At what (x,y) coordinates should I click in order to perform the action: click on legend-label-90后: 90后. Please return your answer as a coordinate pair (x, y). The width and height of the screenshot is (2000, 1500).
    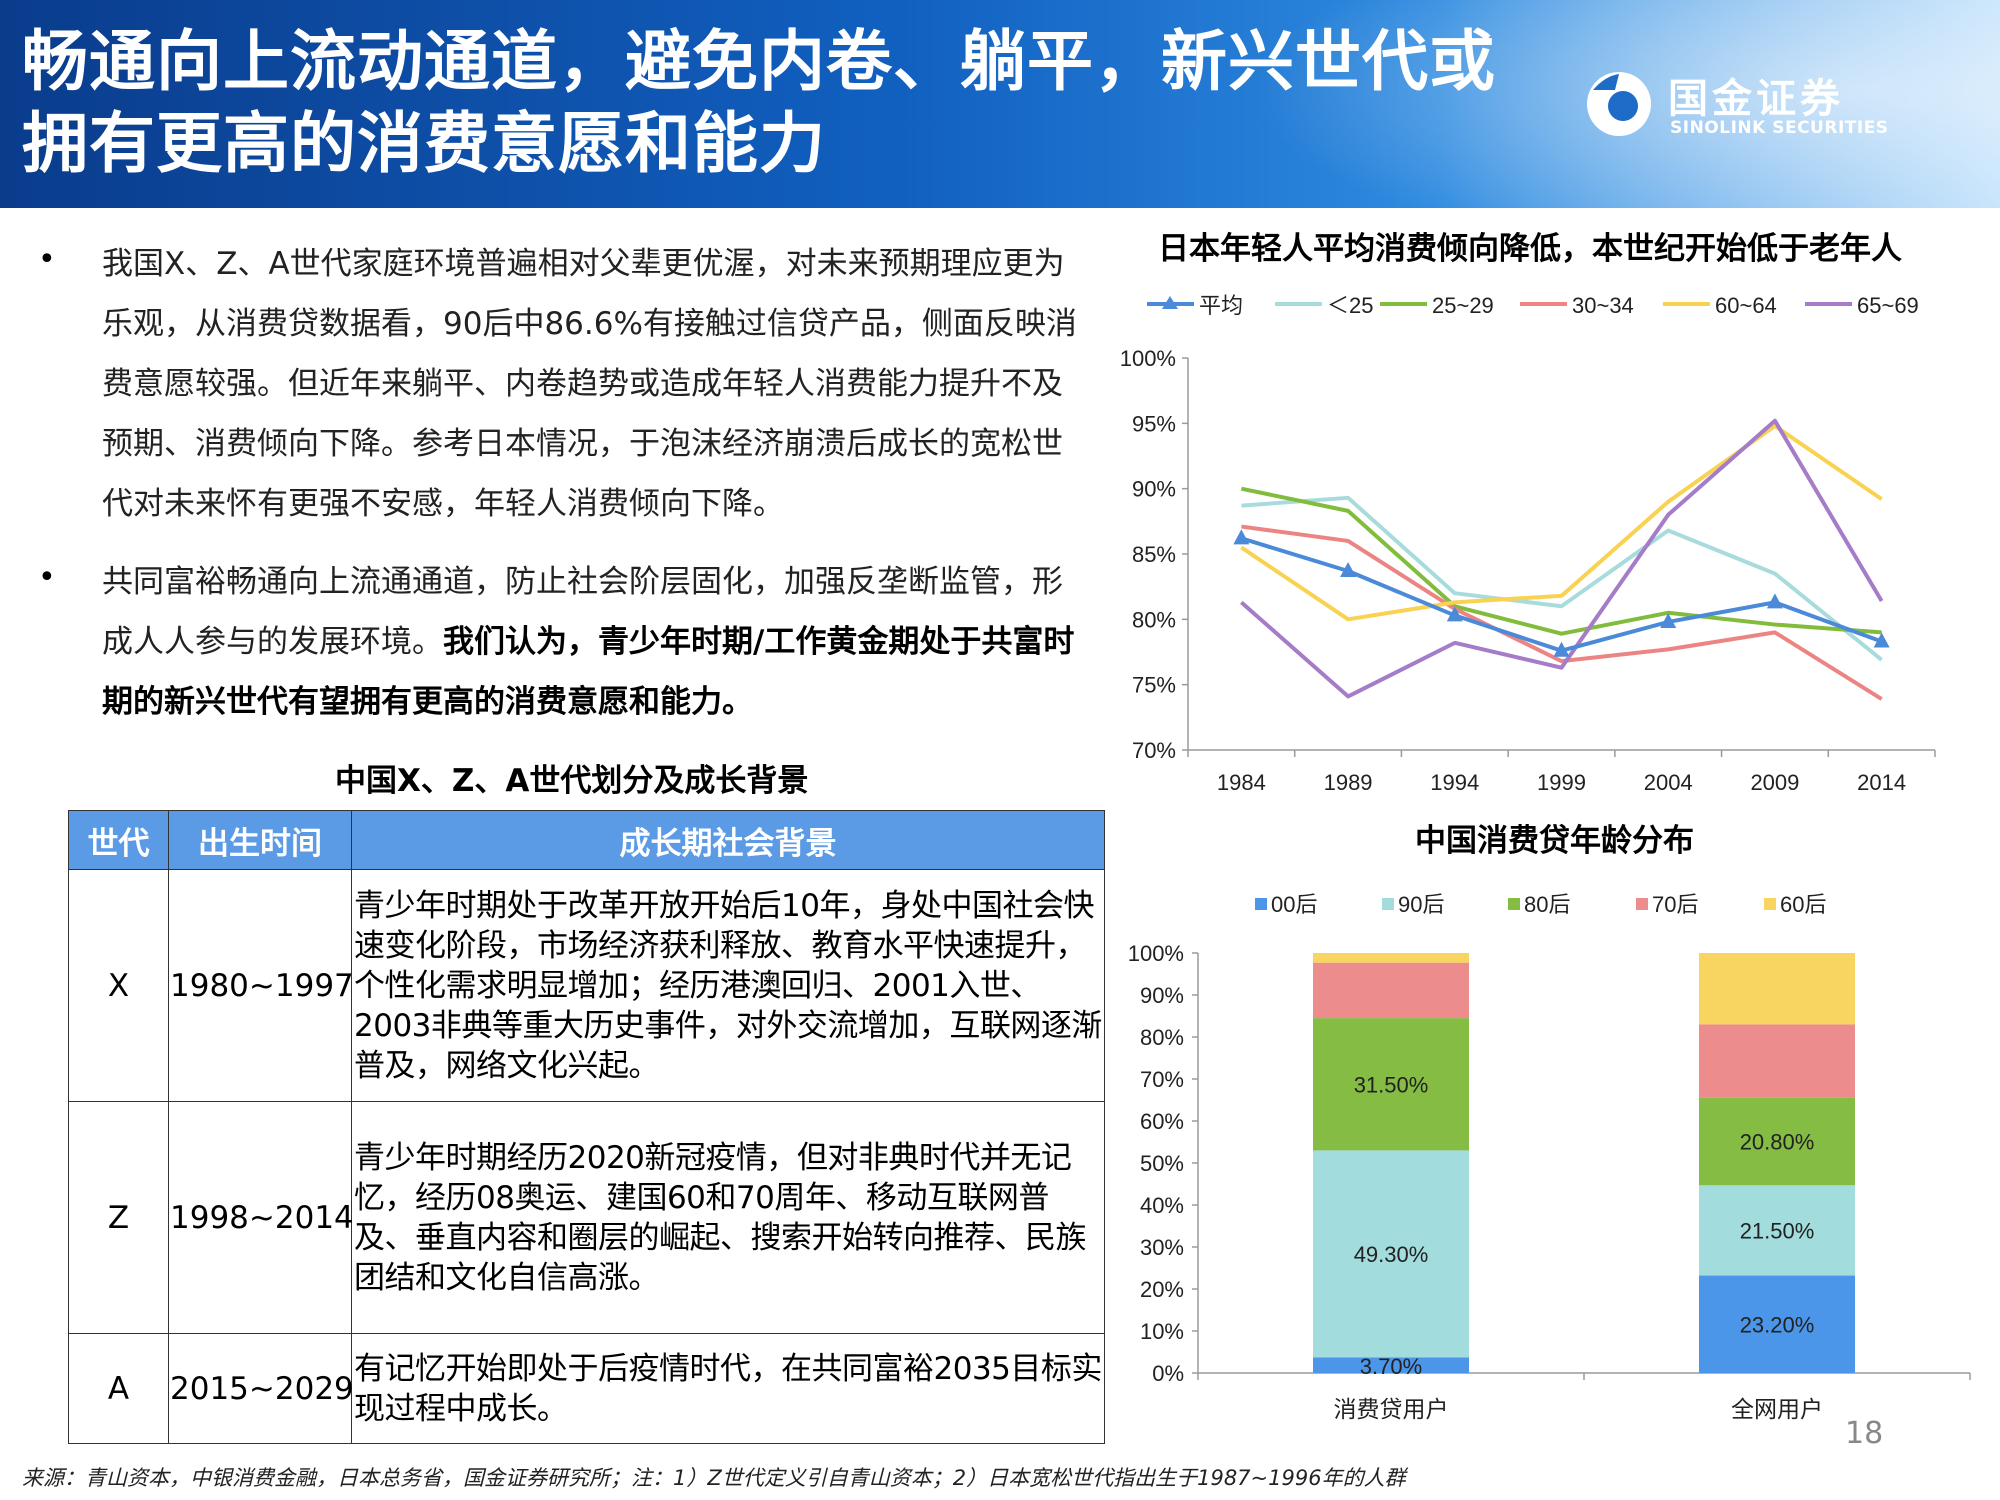
    Looking at the image, I should click on (1421, 904).